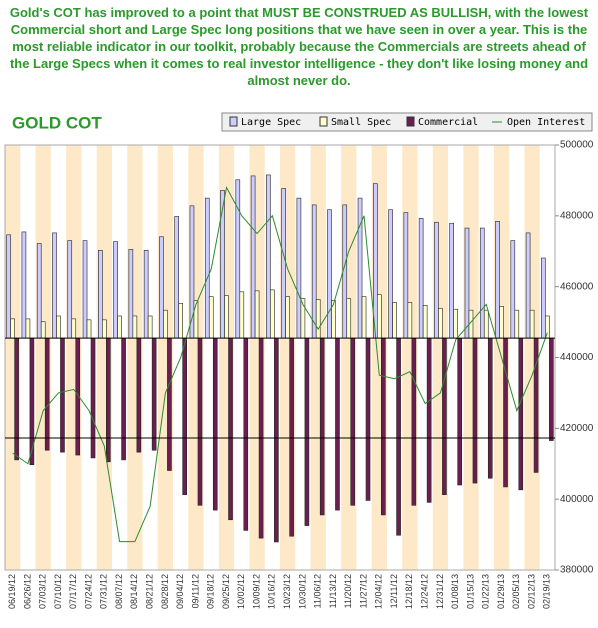  What do you see at coordinates (577, 357) in the screenshot?
I see `y2-tick-label: 440000` at bounding box center [577, 357].